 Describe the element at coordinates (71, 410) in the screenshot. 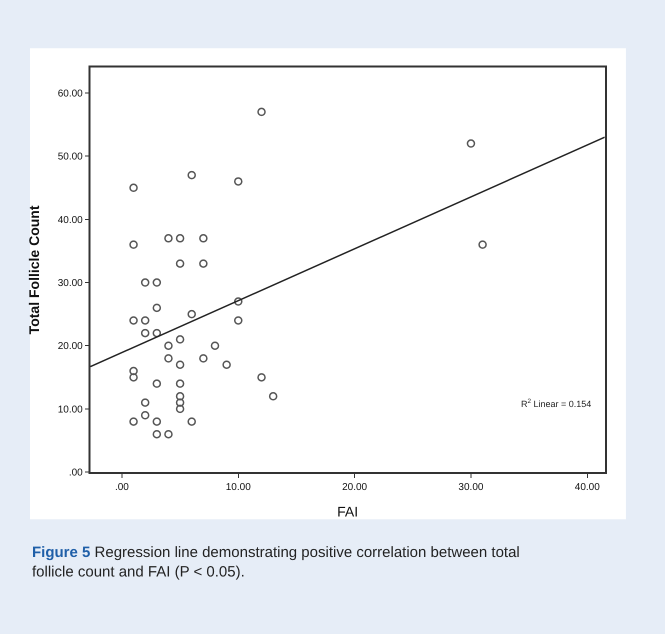

I see `y-tick-label: 10.00` at that location.